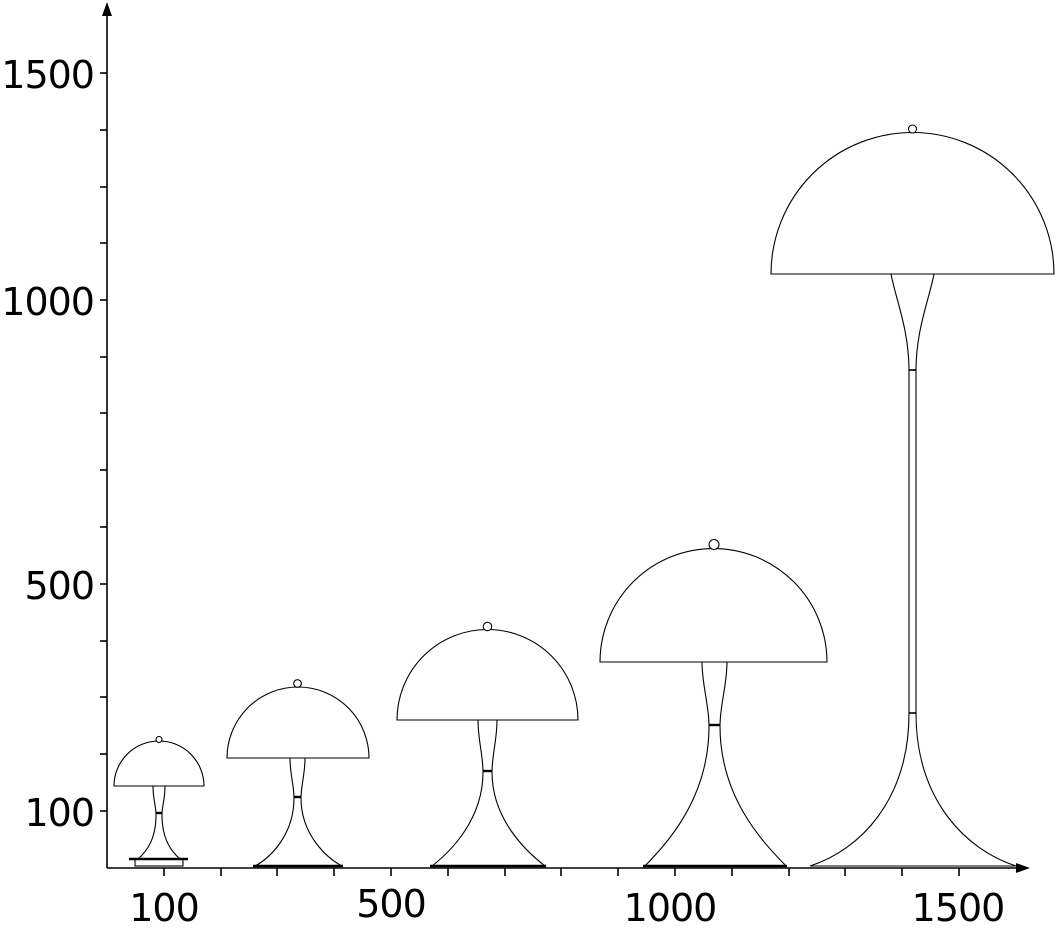 This screenshot has width=1055, height=937. Describe the element at coordinates (298, 722) in the screenshot. I see `lamp-2-shade` at that location.